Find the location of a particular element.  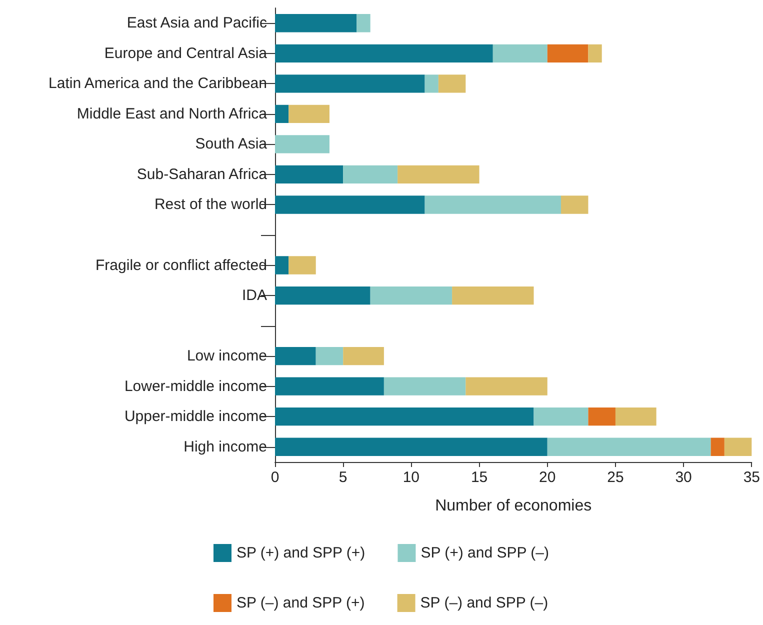

x-tick-label: 15 is located at coordinates (479, 477).